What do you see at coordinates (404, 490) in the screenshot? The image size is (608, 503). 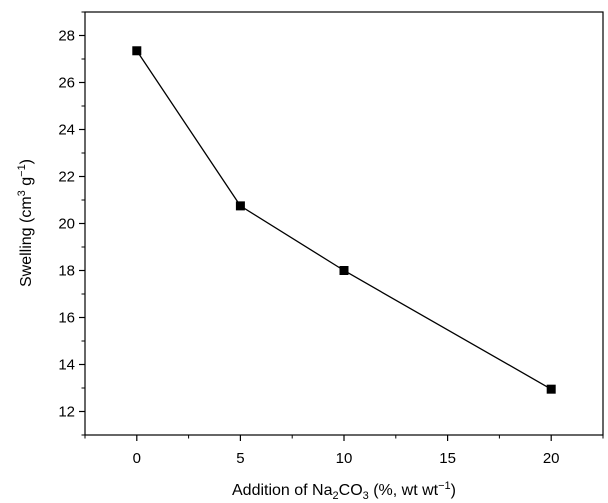 I see `x-axis-label-suffix-a: (%, wt wt` at bounding box center [404, 490].